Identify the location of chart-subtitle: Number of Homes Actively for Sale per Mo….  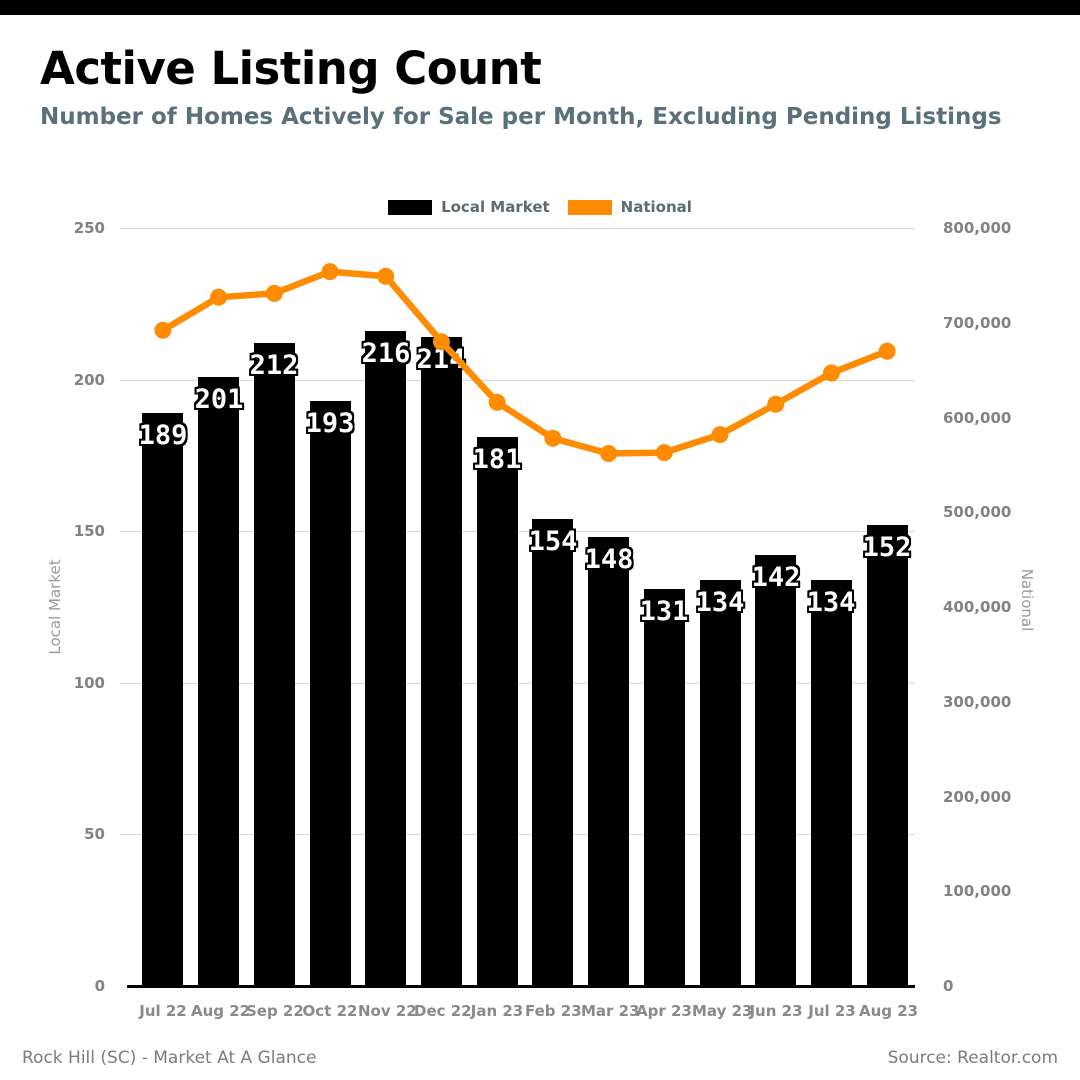
(521, 117).